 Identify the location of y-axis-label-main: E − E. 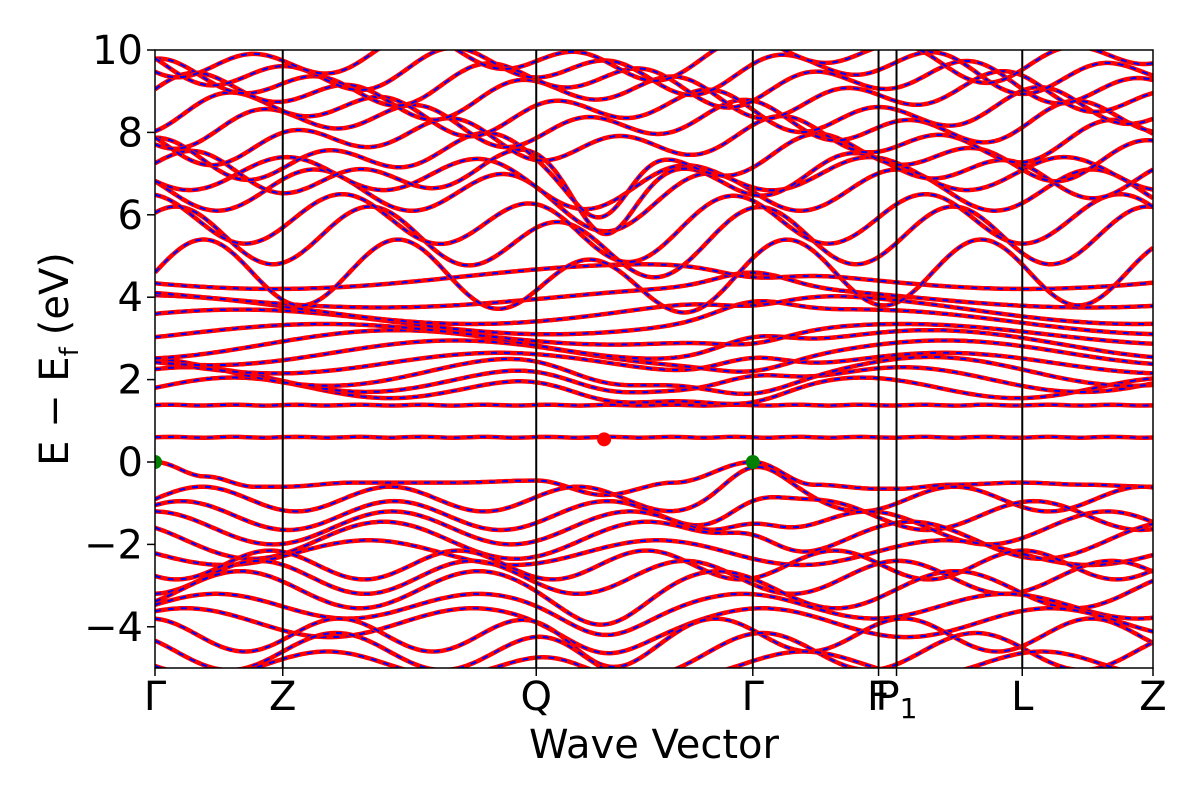
(55, 411).